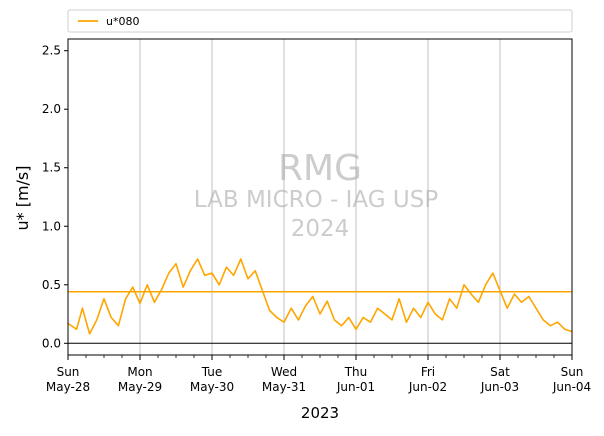  Describe the element at coordinates (51, 343) in the screenshot. I see `y-tick-label: 0.0` at that location.